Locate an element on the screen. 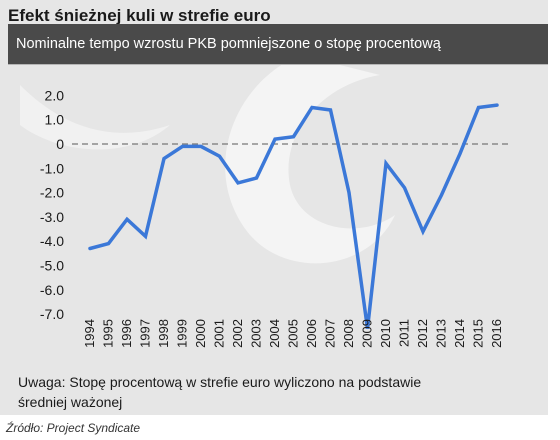 Image resolution: width=560 pixels, height=440 pixels. x-tick-label: 2011 is located at coordinates (404, 333).